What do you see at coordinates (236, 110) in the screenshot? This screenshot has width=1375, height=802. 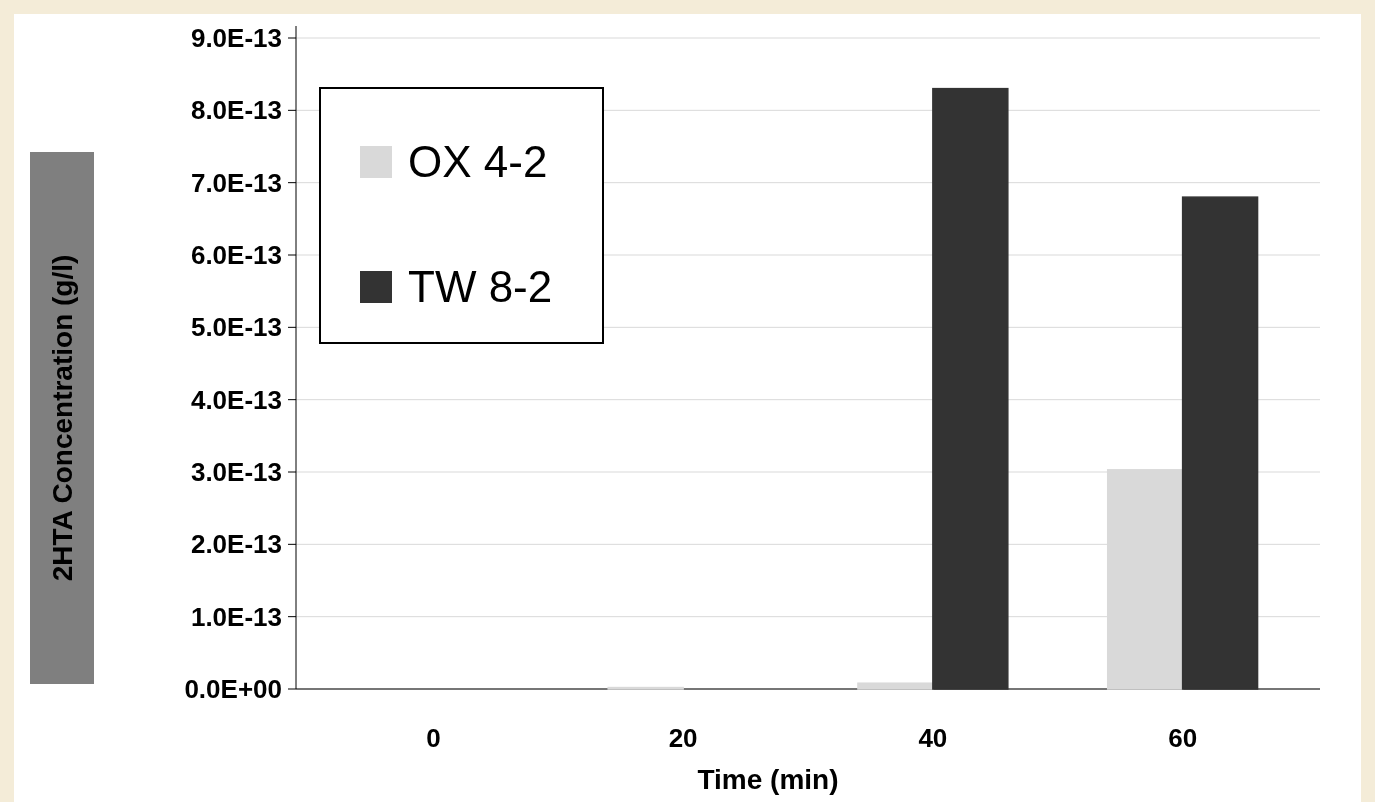 I see `y-tick-label: 8.0E-13` at bounding box center [236, 110].